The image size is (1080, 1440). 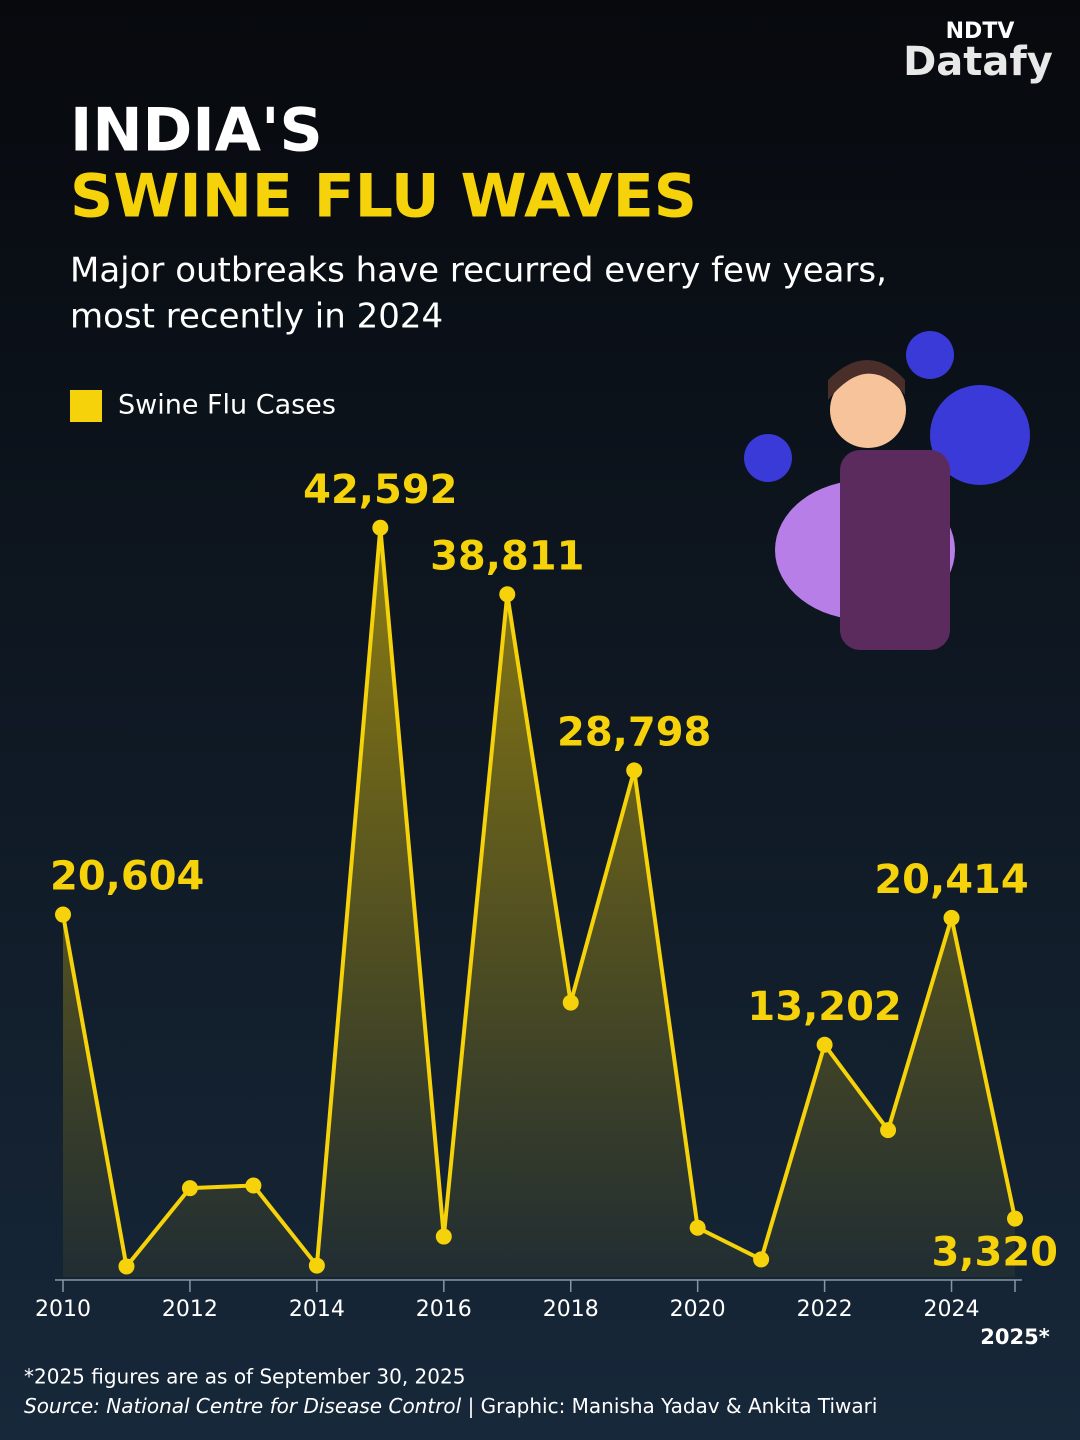 I want to click on x-tick-label: 2020, so click(x=698, y=1309).